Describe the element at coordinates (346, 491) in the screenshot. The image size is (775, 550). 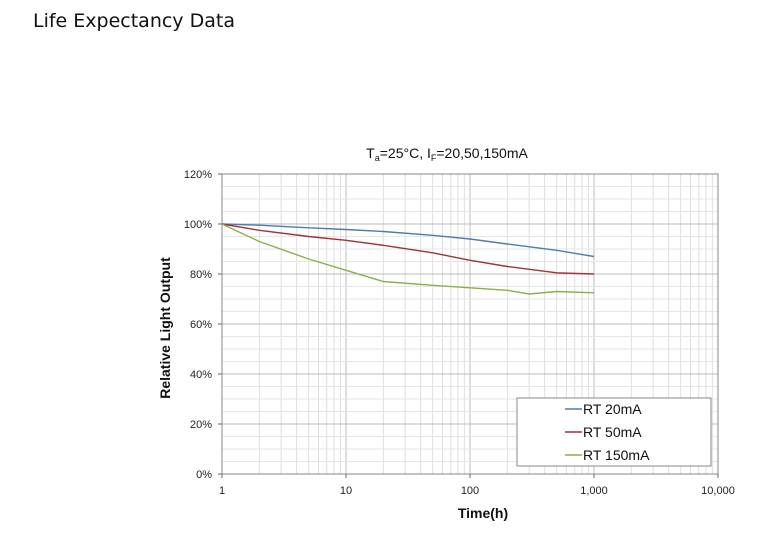
I see `x-tick-label: 10` at that location.